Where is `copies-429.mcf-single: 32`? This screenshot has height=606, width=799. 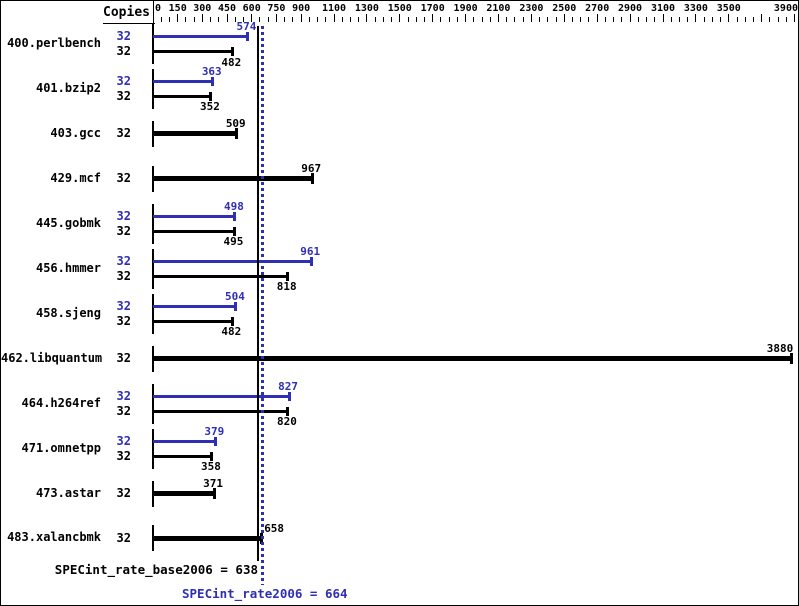
copies-429.mcf-single: 32 is located at coordinates (123, 178).